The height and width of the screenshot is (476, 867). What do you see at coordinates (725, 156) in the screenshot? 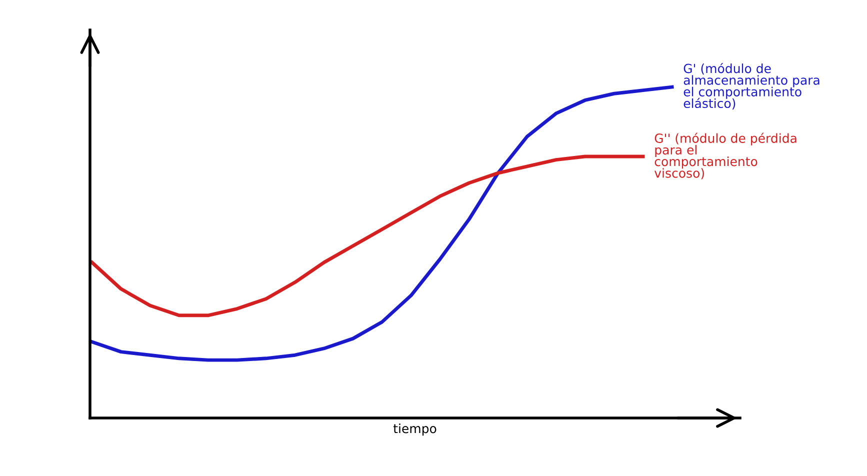
I see `series-label: G'' (módulo de pérdida para el comportamiento viscoso)` at bounding box center [725, 156].